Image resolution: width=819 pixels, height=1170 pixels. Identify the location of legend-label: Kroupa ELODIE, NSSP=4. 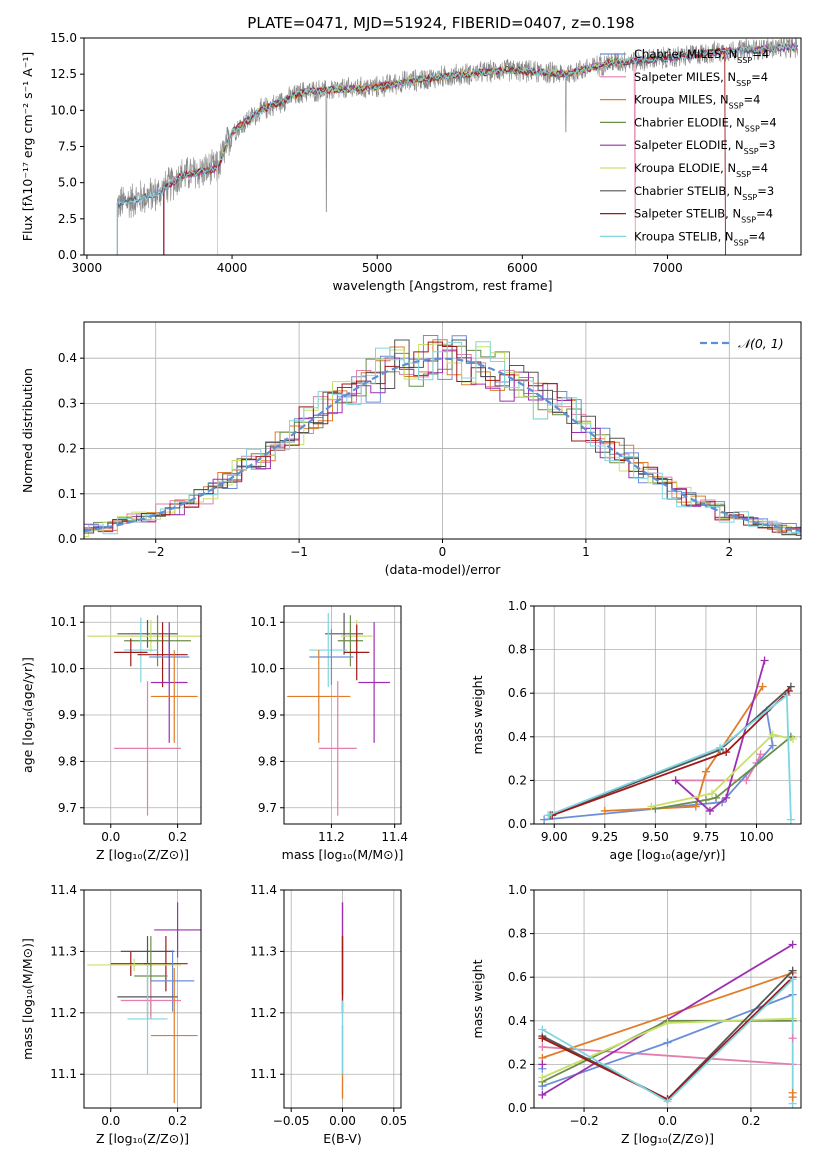
(701, 170).